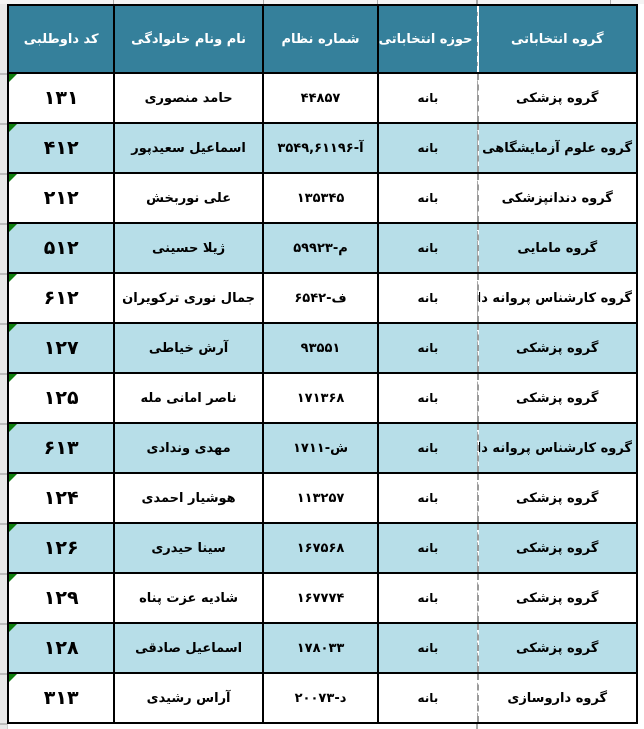  I want to click on cell-number: ش-۱۷۱۱, so click(320, 448).